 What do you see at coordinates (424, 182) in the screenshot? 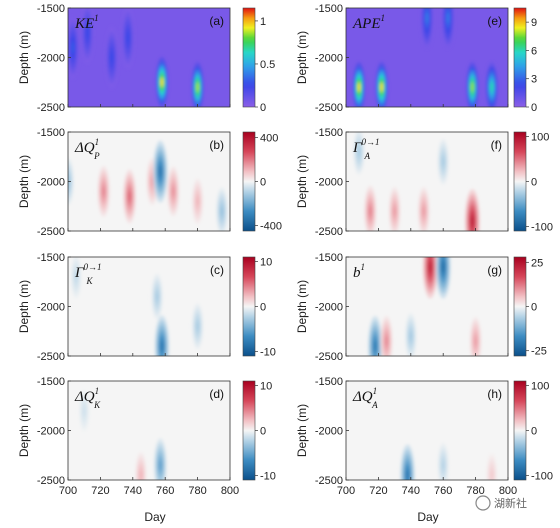
I see `panel-f: -1500 -2000 -2500 Depth (m) Γ0→1 A (f) 100 0 -100` at bounding box center [424, 182].